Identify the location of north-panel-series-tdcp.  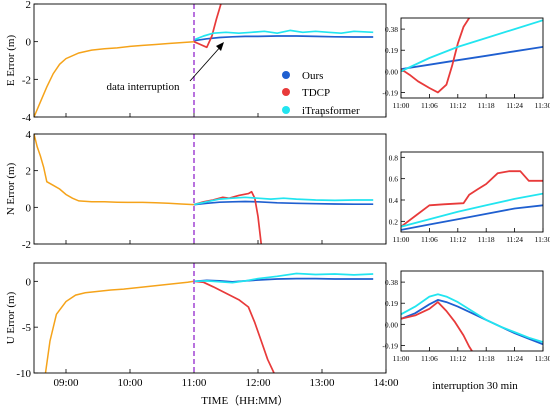
(228, 217).